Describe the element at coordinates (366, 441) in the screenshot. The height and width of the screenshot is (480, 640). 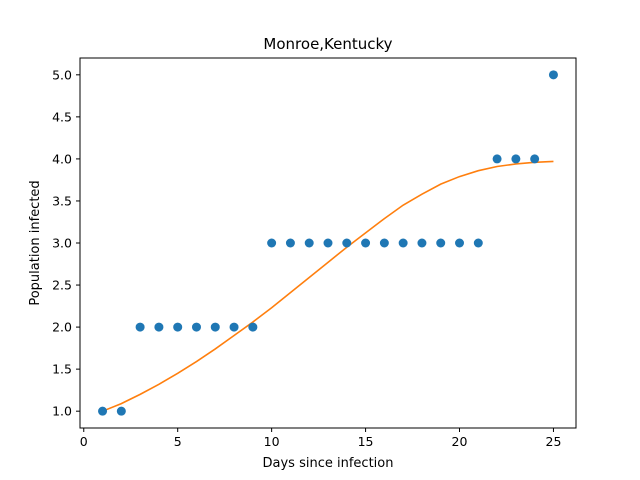
I see `x-tick-label: 15` at that location.